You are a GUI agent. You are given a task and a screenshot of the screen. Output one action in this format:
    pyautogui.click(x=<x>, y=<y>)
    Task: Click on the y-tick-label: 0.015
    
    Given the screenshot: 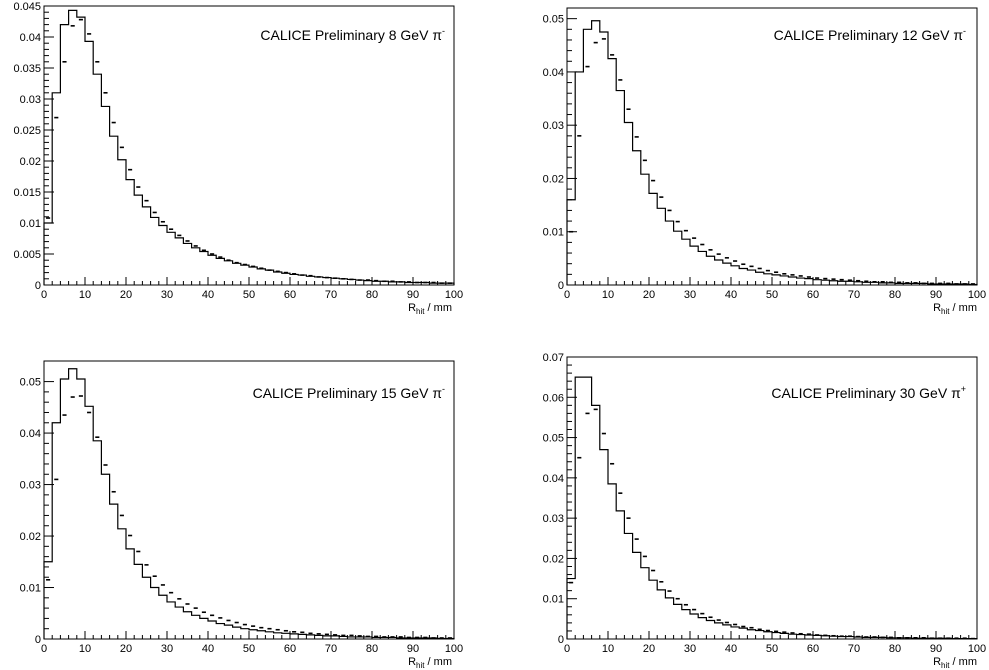 What is the action you would take?
    pyautogui.click(x=27, y=193)
    